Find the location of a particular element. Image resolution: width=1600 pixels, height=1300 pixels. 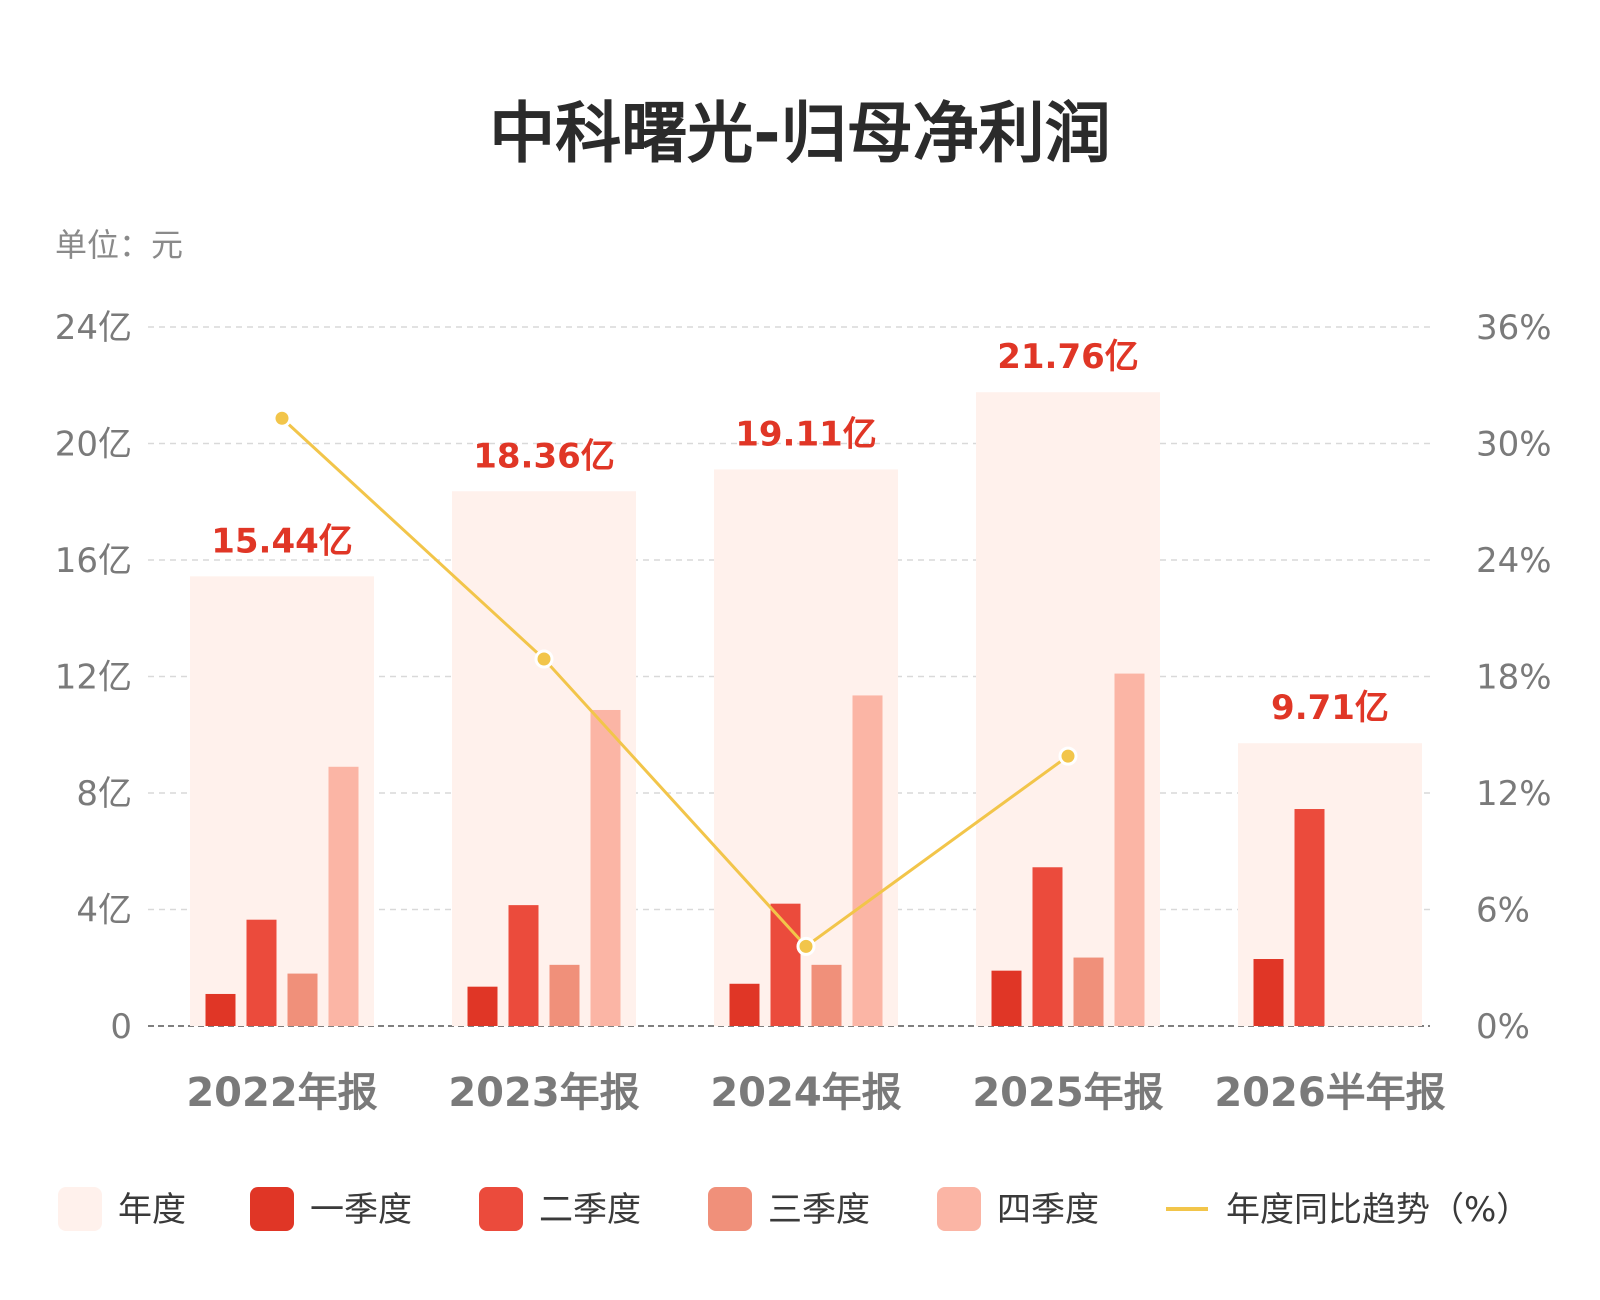

chart-title: 中科曙光-归母净利润 is located at coordinates (799, 133).